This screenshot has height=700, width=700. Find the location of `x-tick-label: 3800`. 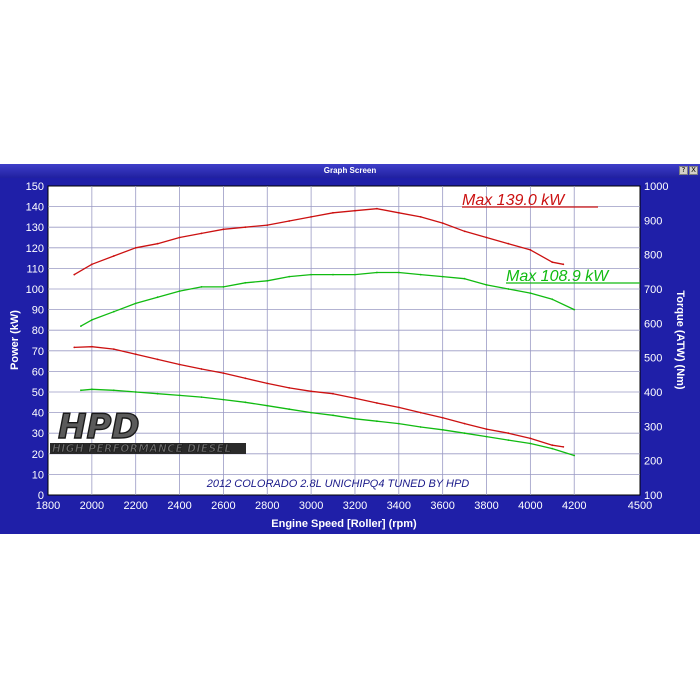

x-tick-label: 3800 is located at coordinates (486, 506).